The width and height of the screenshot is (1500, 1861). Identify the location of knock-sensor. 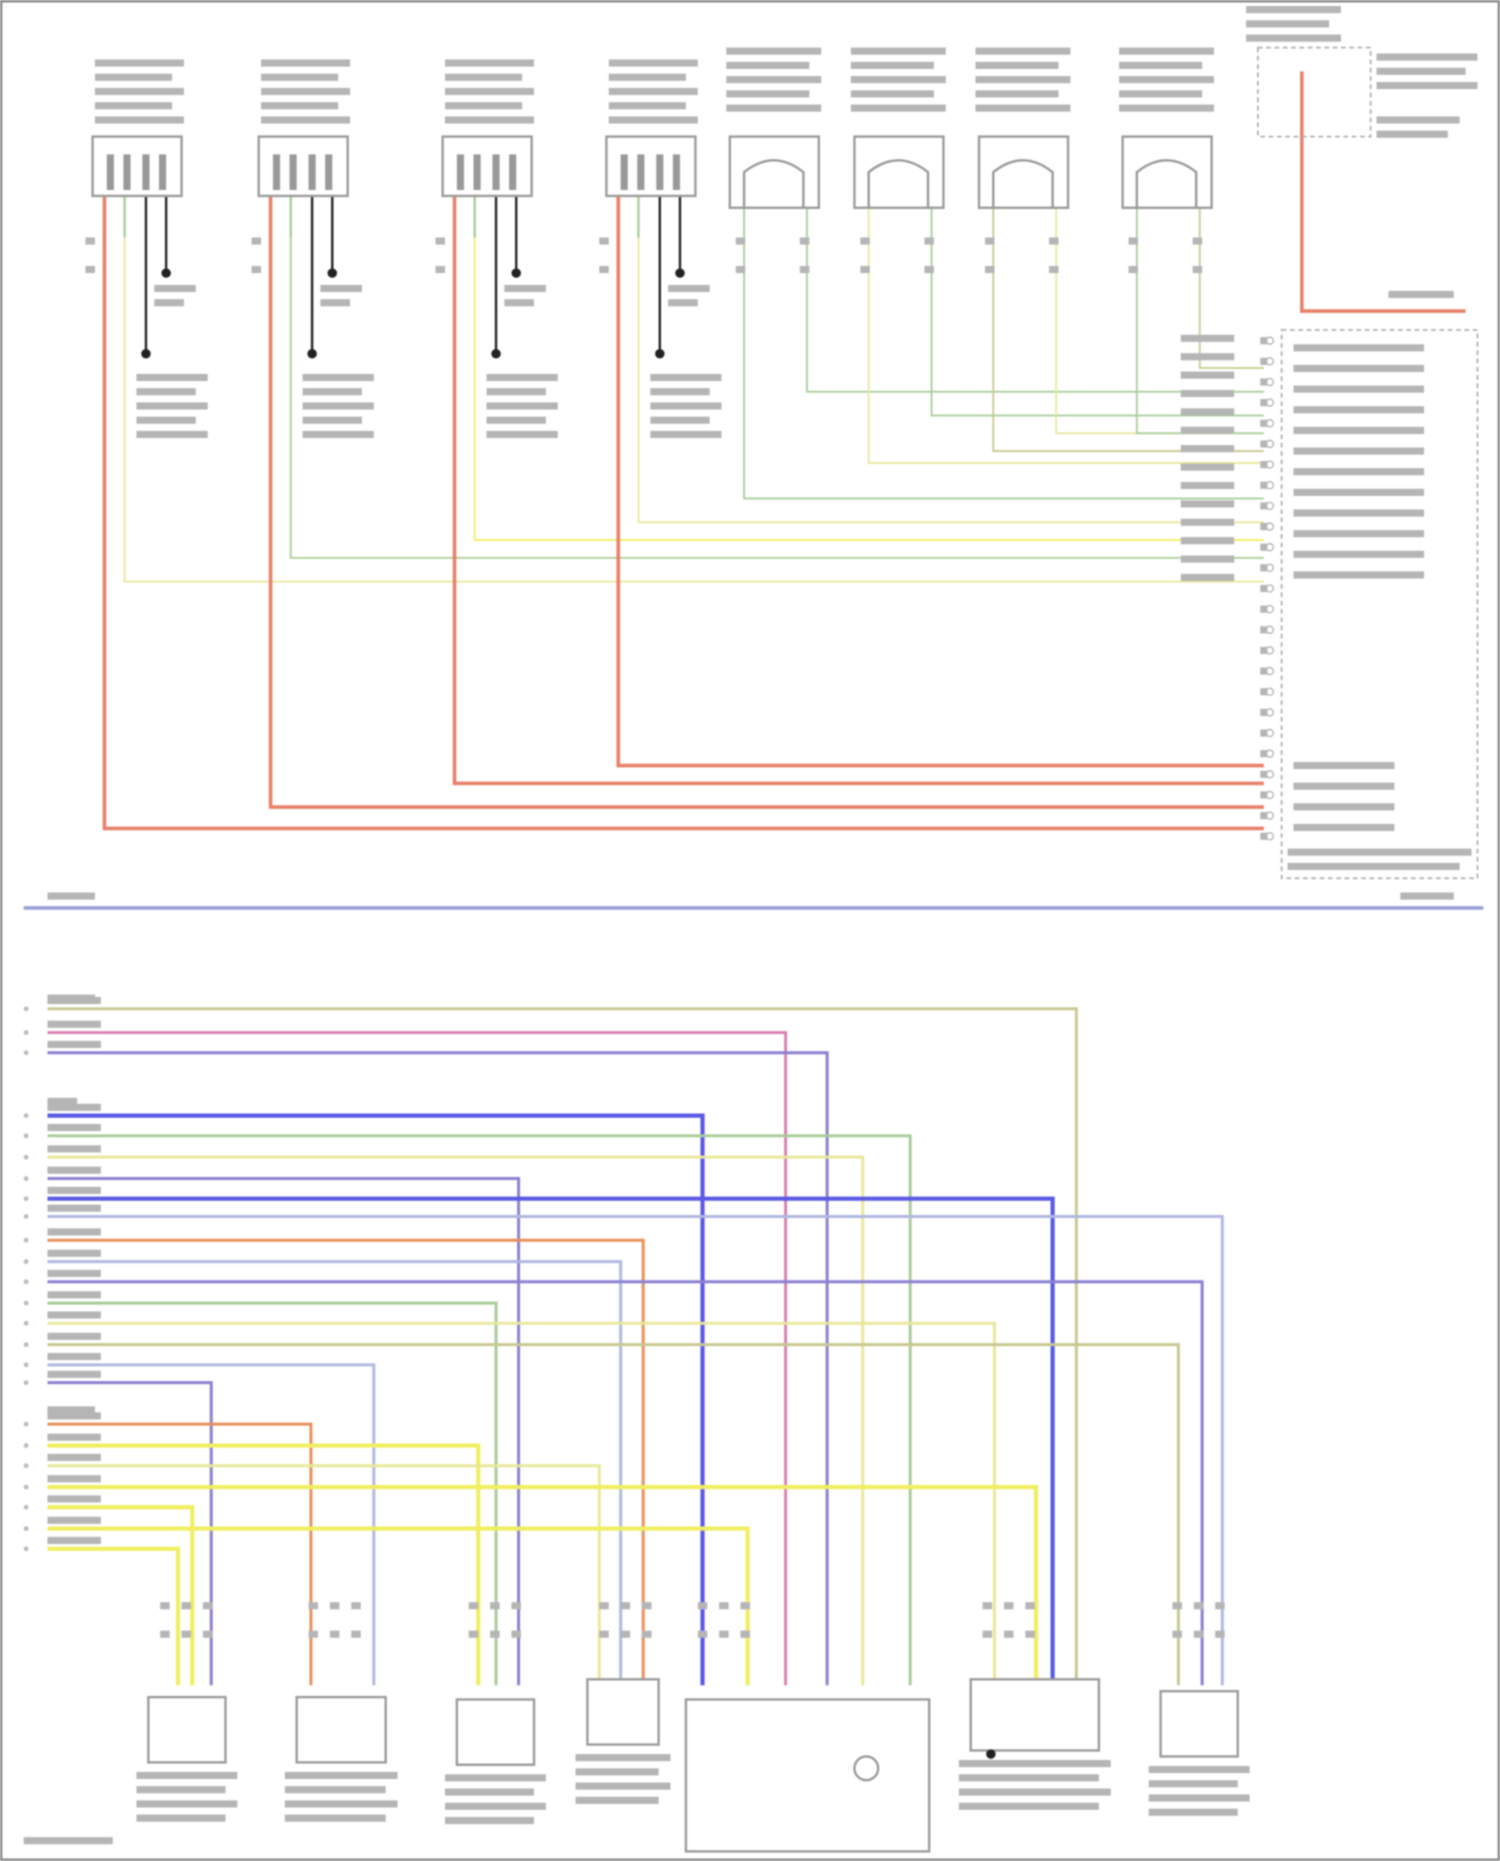
(623, 1712).